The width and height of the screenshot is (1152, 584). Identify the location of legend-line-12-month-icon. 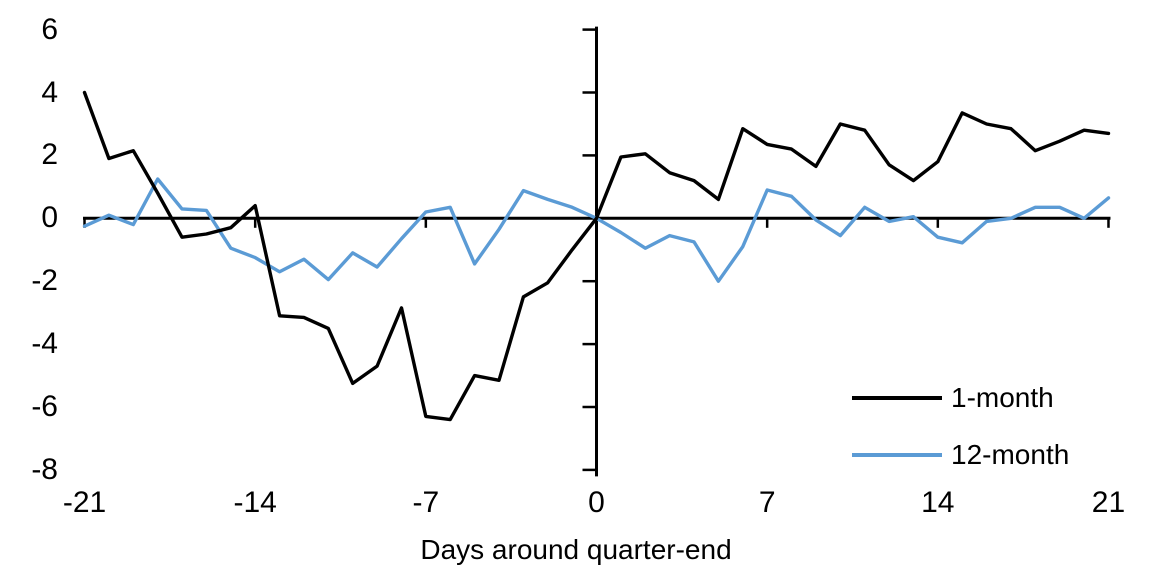
(897, 455).